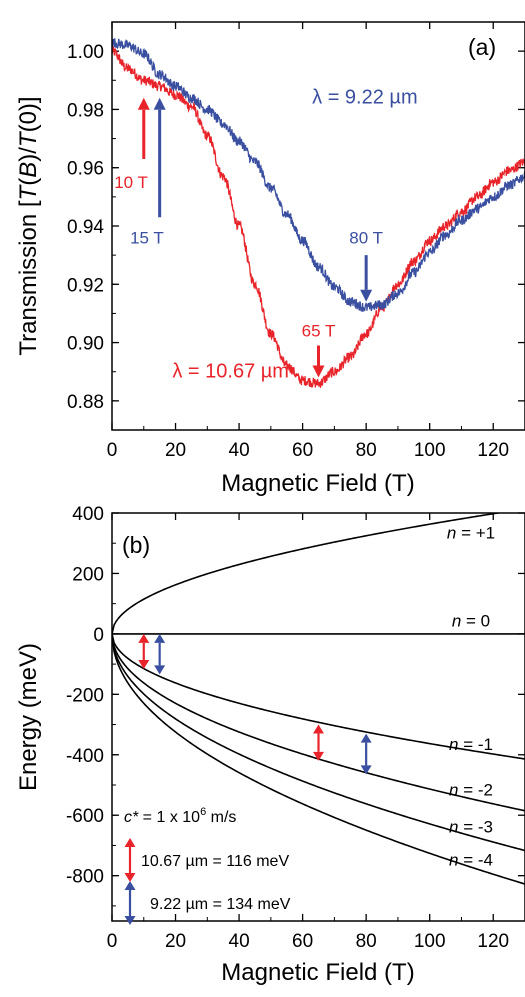 The image size is (525, 997). What do you see at coordinates (475, 744) in the screenshot?
I see `level-label-value: = -1` at bounding box center [475, 744].